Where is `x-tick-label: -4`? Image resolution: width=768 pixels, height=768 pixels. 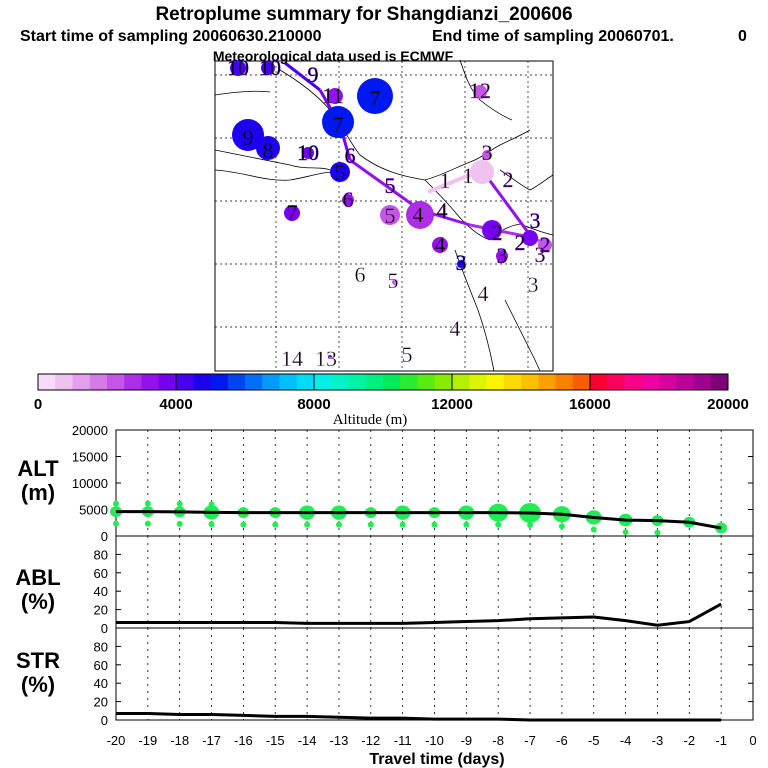
x-tick-label: -4 is located at coordinates (626, 740).